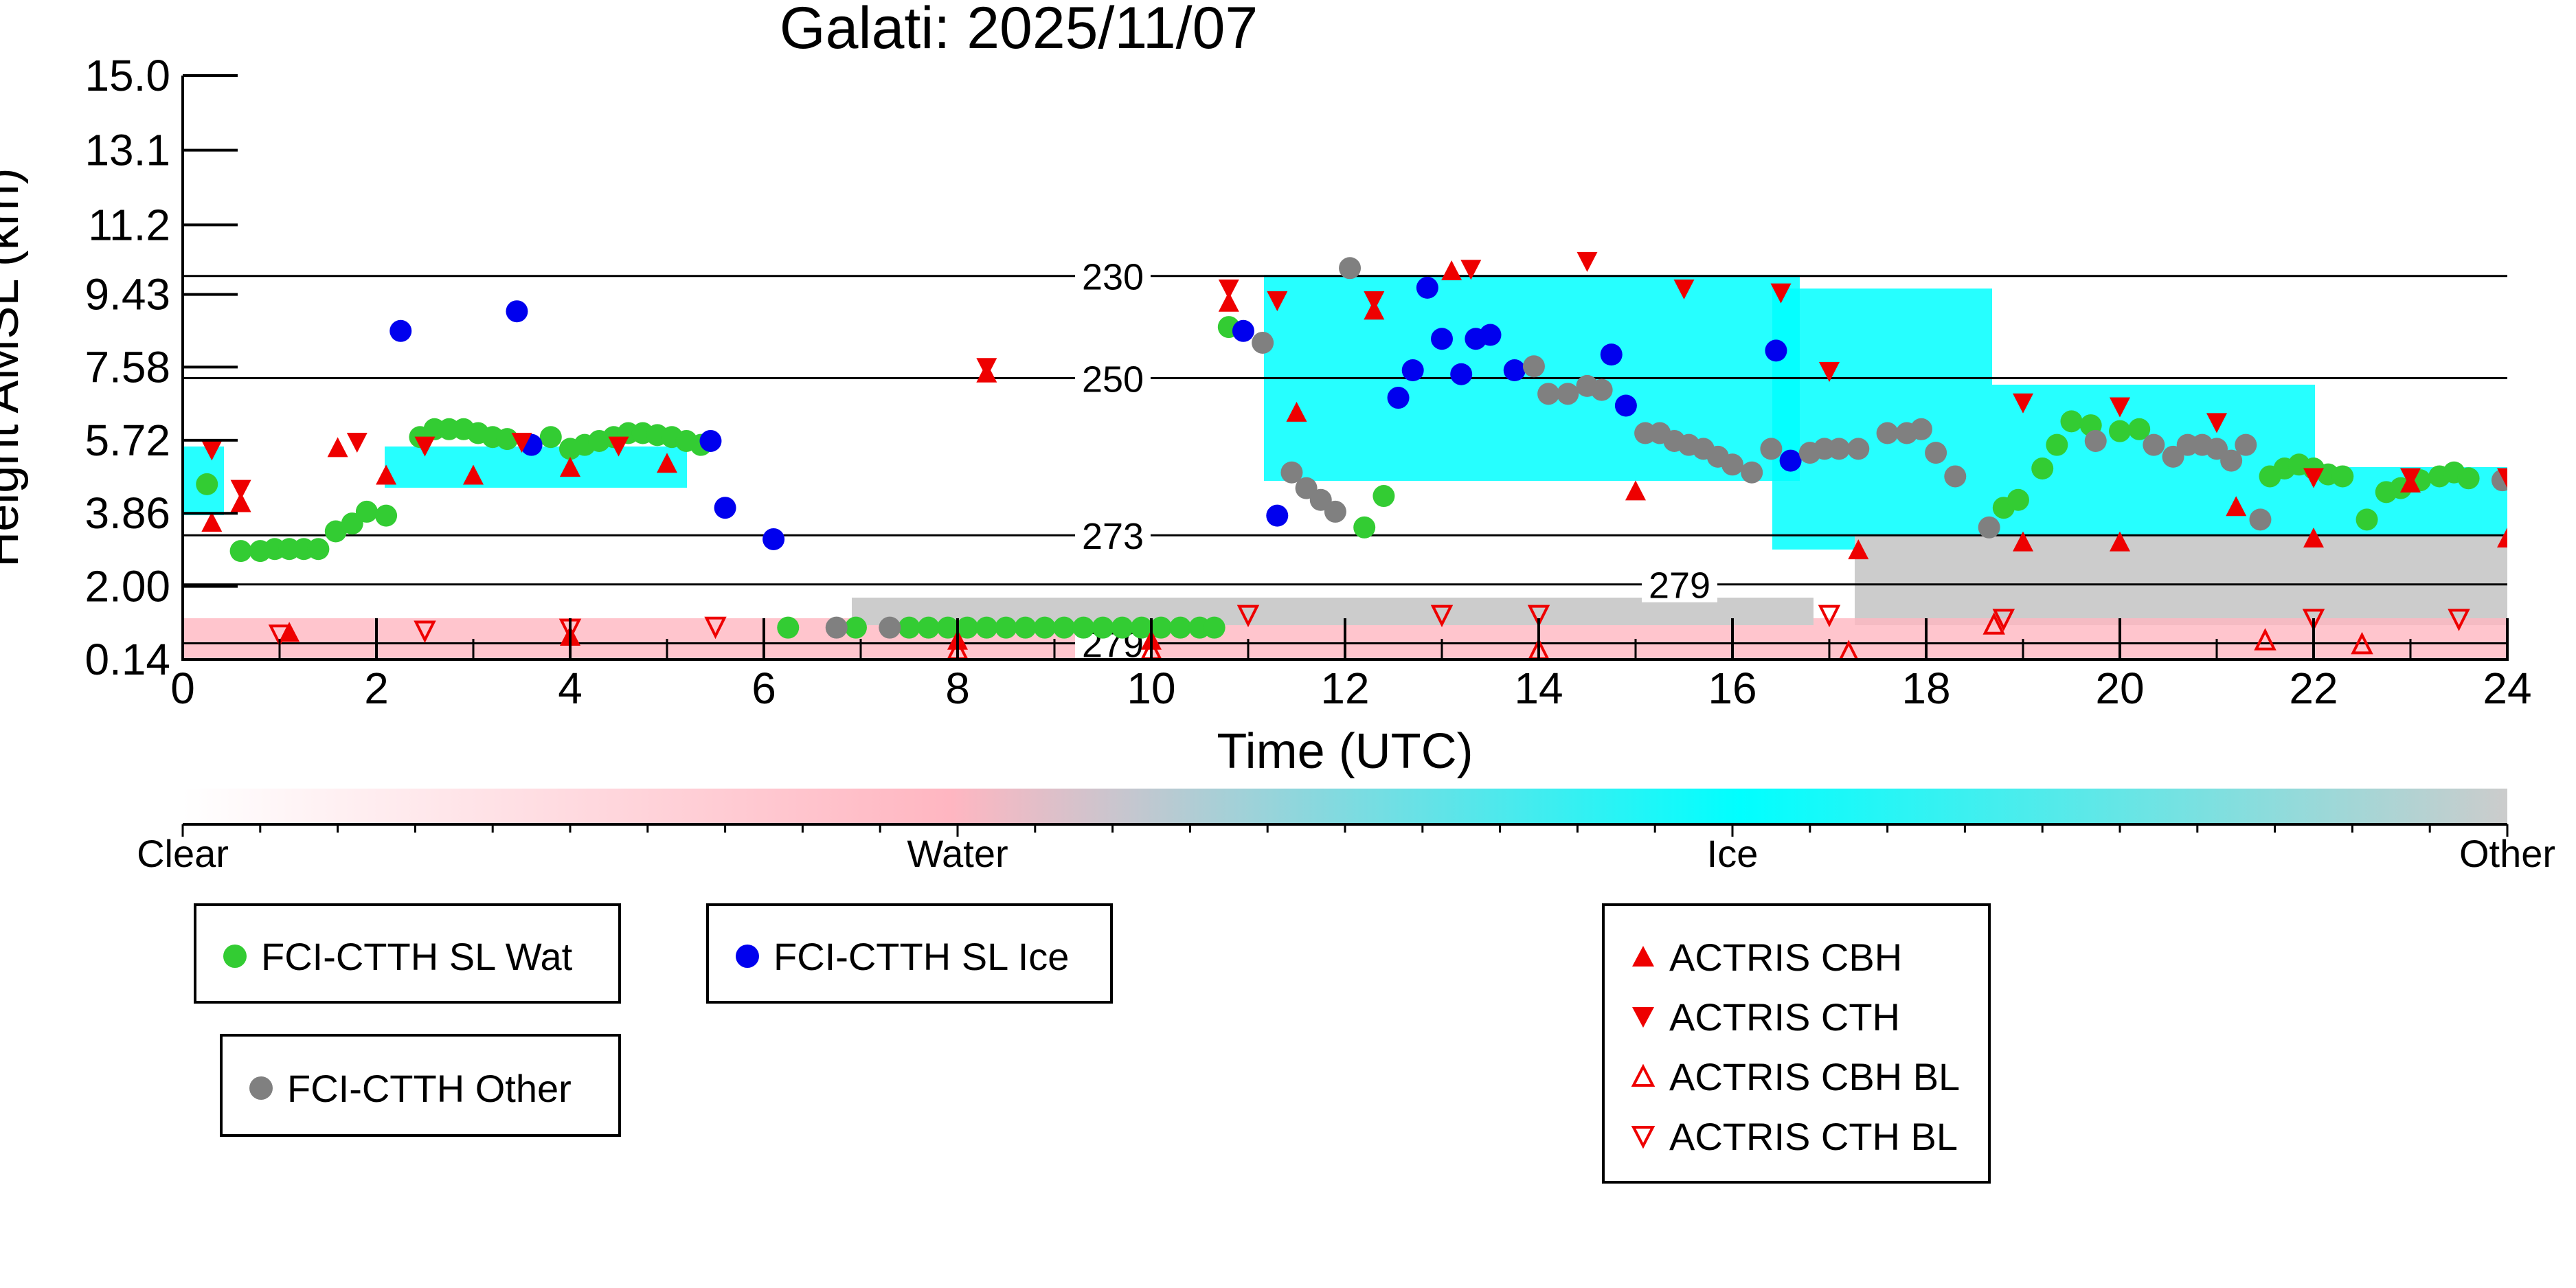  I want to click on x-tick-label: 18, so click(1925, 688).